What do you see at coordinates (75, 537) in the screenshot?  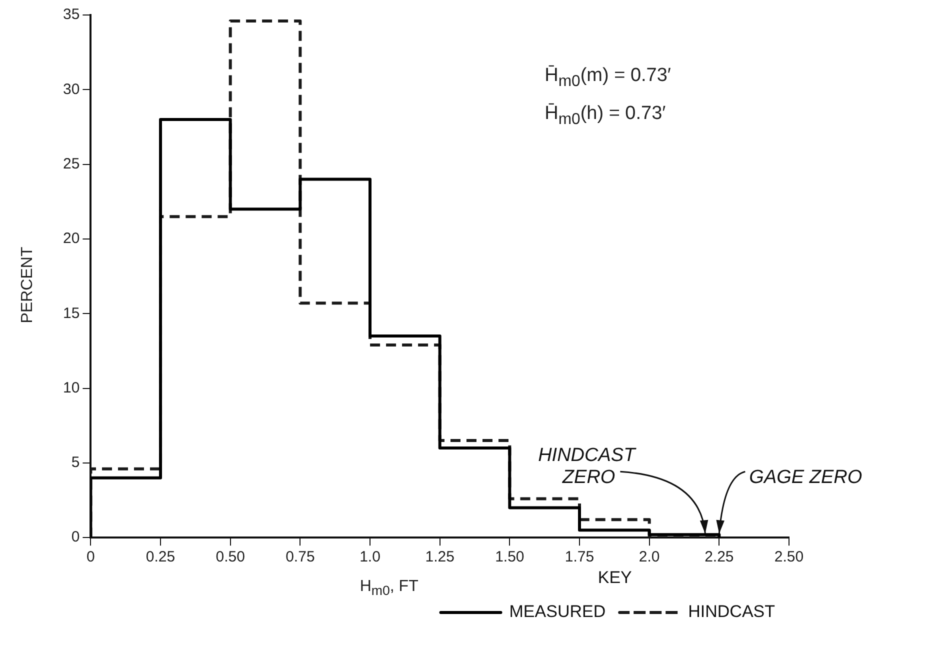 I see `y-tick-label: 0` at bounding box center [75, 537].